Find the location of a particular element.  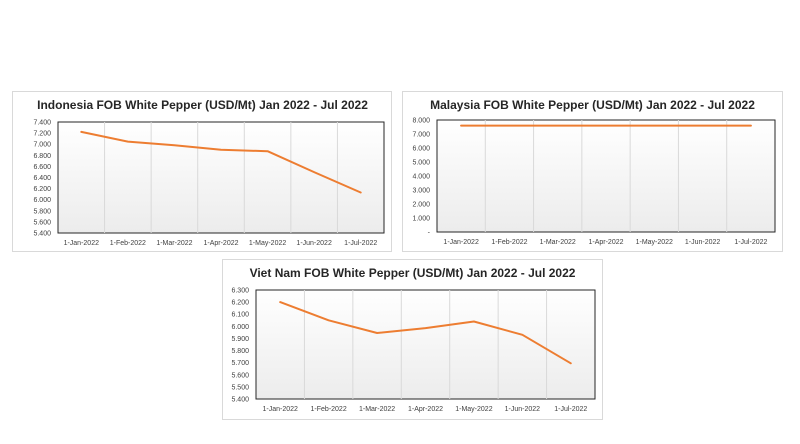

y-tick-label: 3.000 is located at coordinates (421, 191).